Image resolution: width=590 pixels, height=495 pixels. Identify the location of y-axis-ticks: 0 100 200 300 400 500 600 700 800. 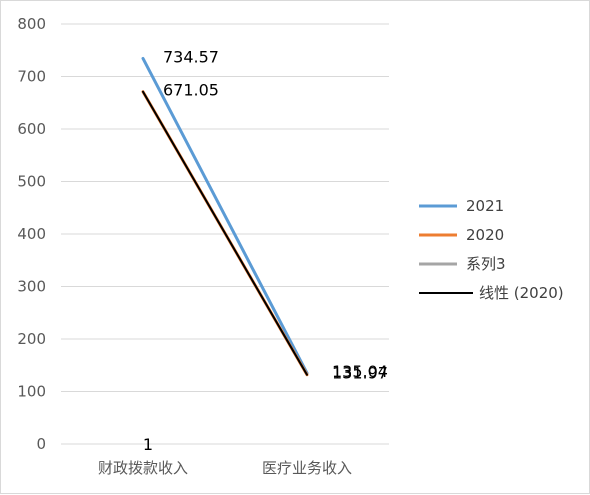
(31, 234).